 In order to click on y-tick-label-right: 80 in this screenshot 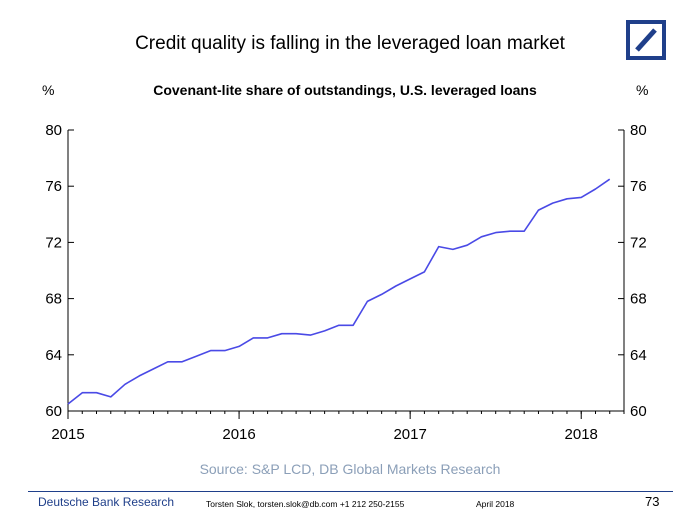, I will do `click(638, 130)`.